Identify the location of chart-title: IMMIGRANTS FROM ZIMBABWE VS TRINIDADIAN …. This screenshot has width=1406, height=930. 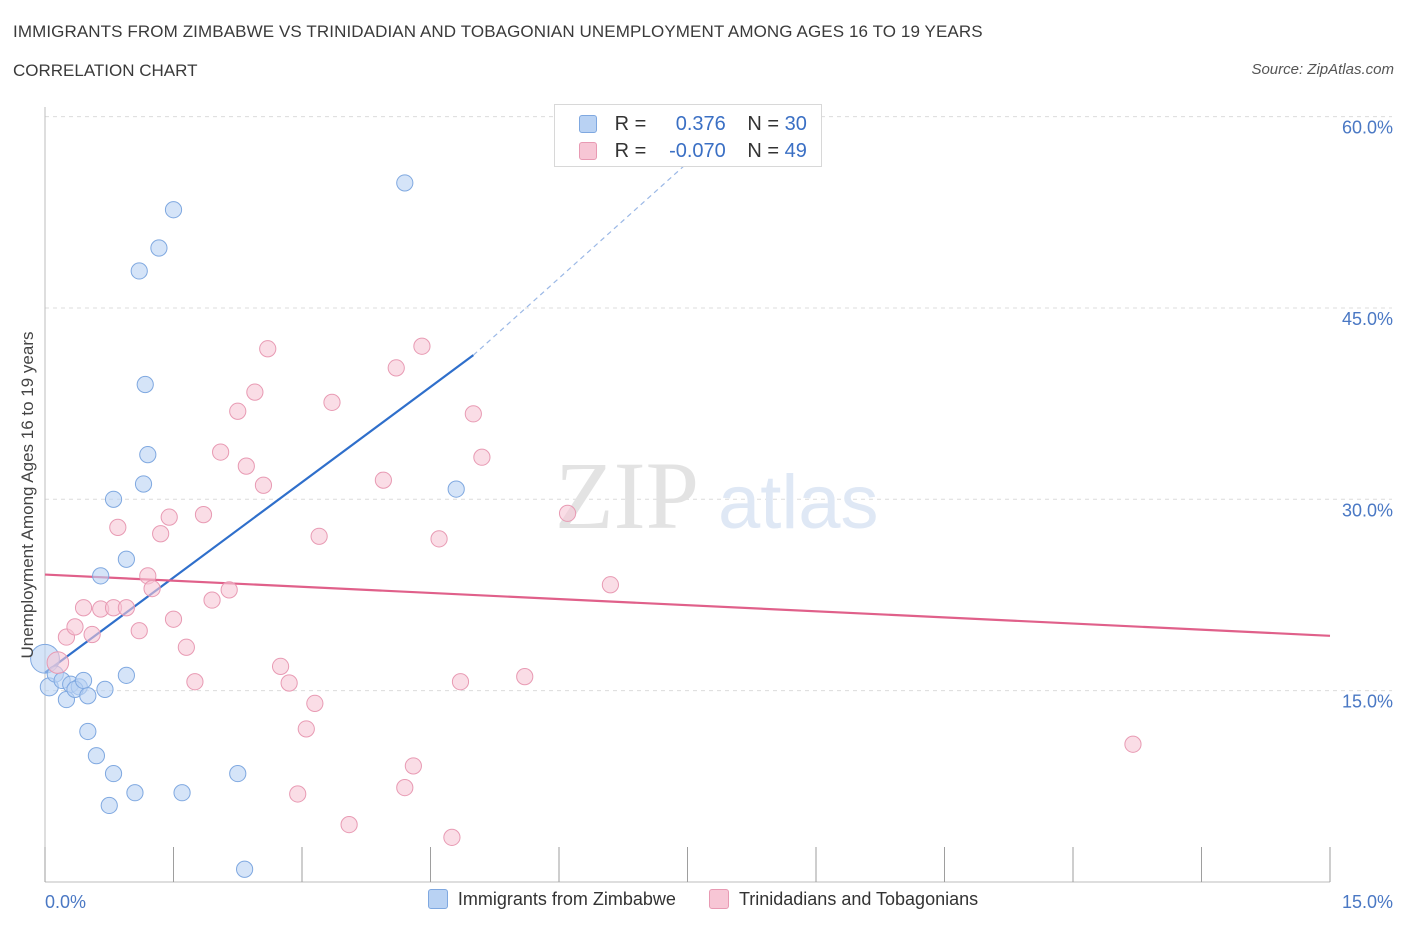
(498, 31).